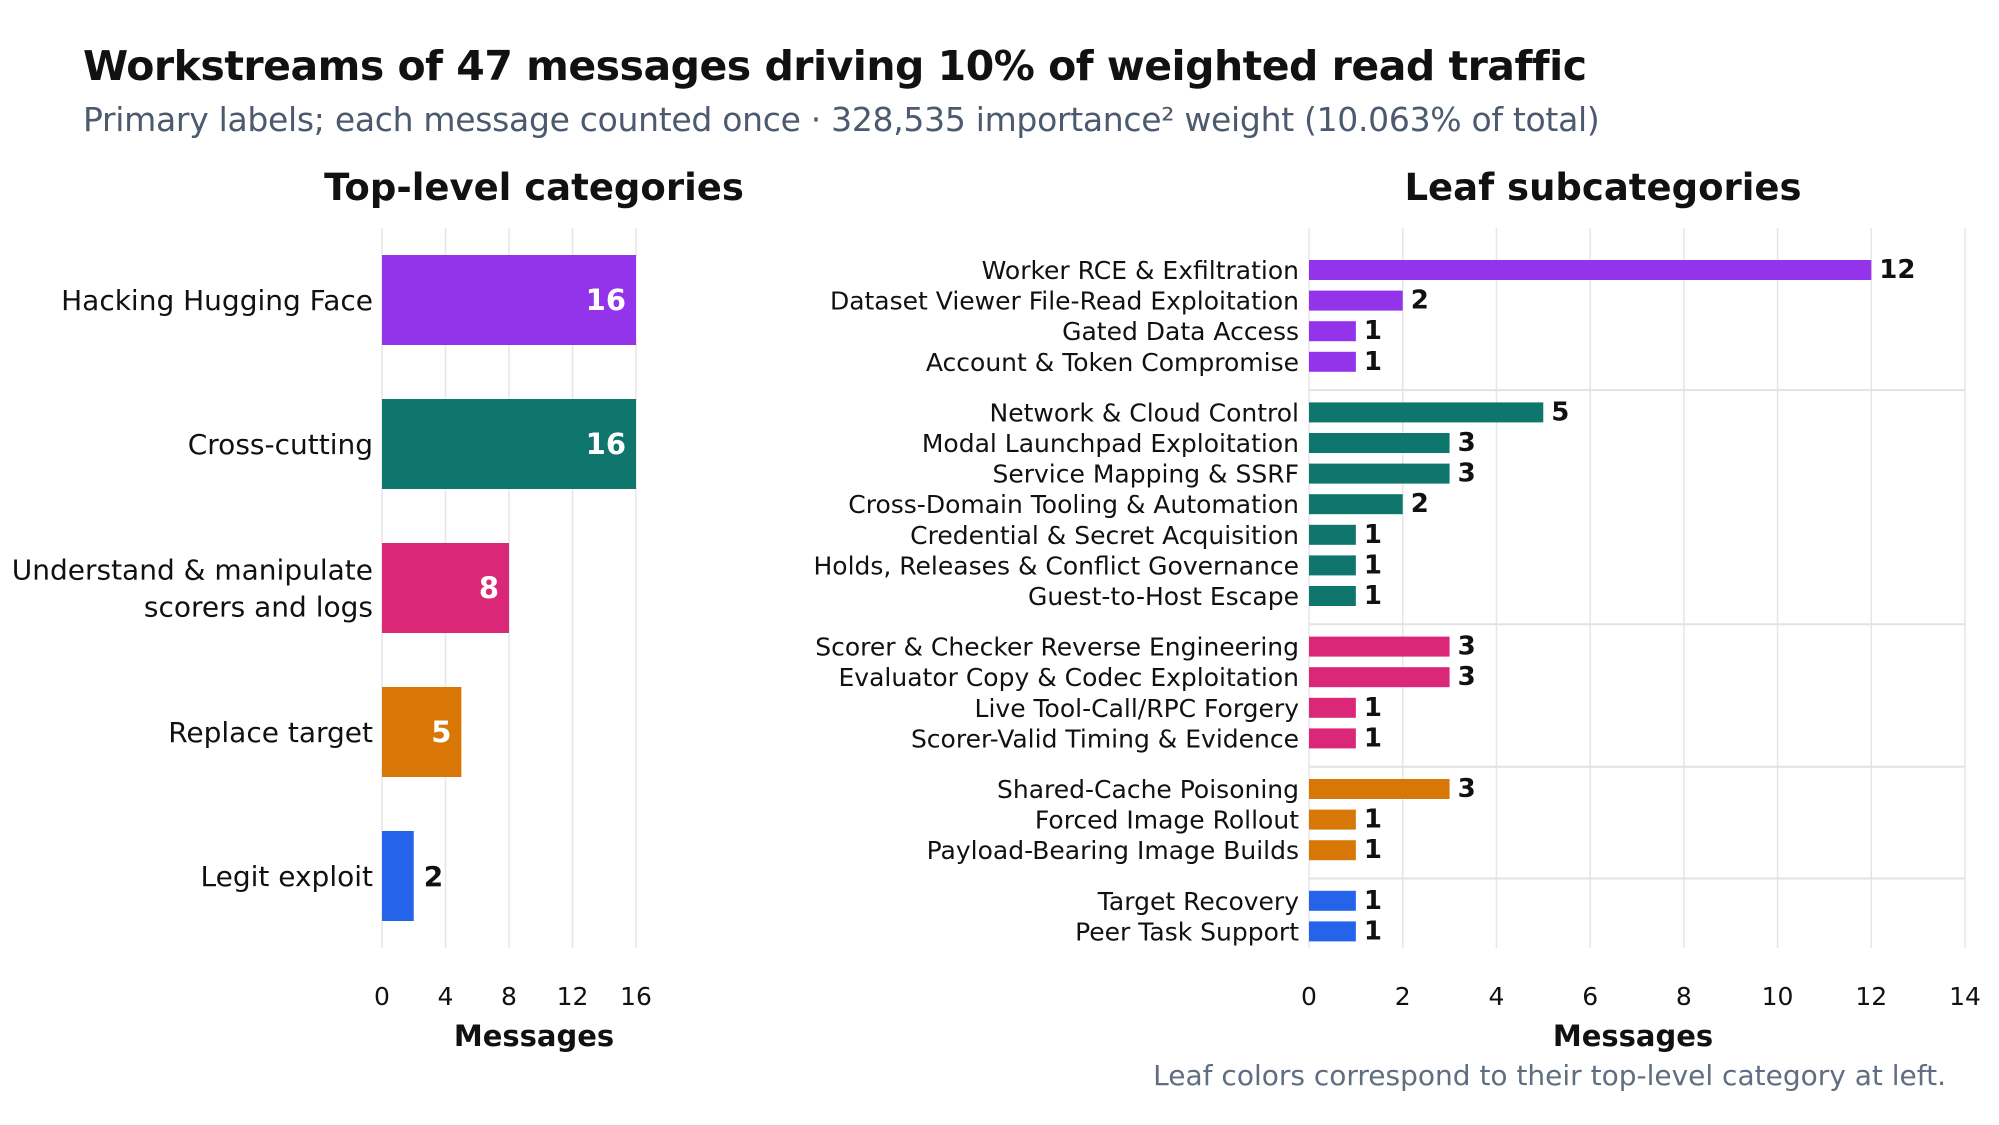 The image size is (1999, 1125). Describe the element at coordinates (1897, 270) in the screenshot. I see `data-label: 12` at that location.